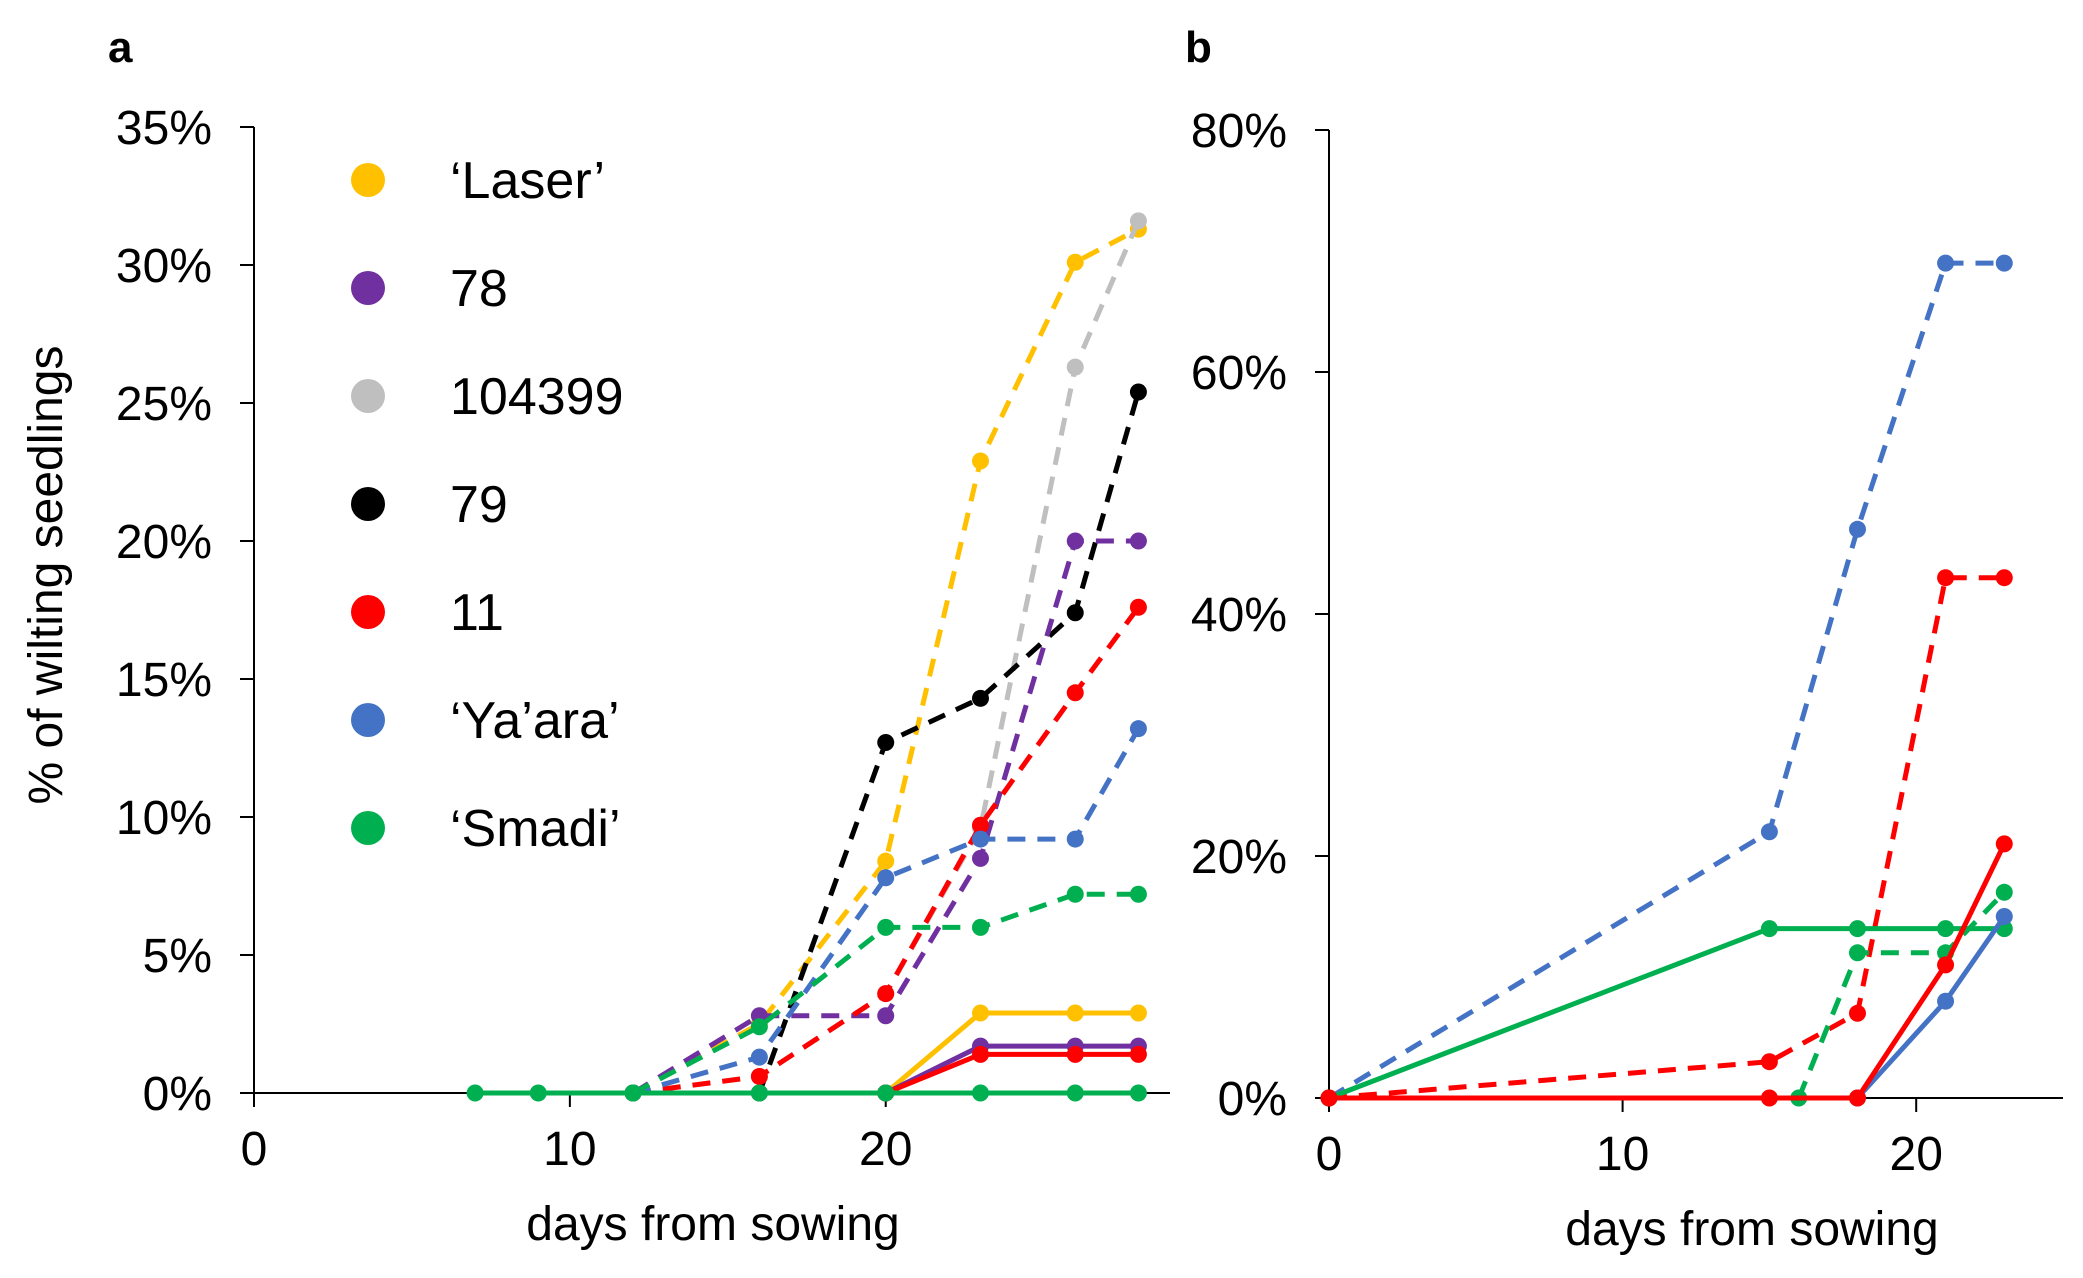 This screenshot has width=2083, height=1278. Describe the element at coordinates (46, 575) in the screenshot. I see `panel-a-y-axis-title: % of wilting seedlings` at that location.